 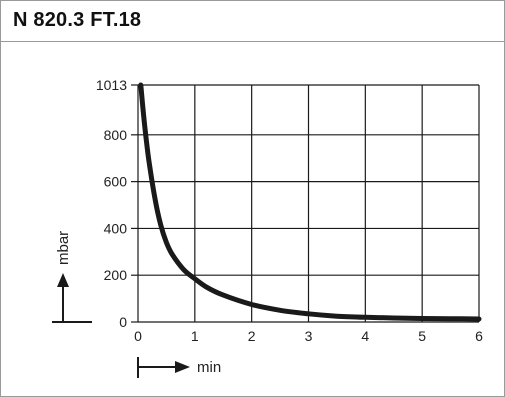 What do you see at coordinates (422, 336) in the screenshot?
I see `x-tick-label: 5` at bounding box center [422, 336].